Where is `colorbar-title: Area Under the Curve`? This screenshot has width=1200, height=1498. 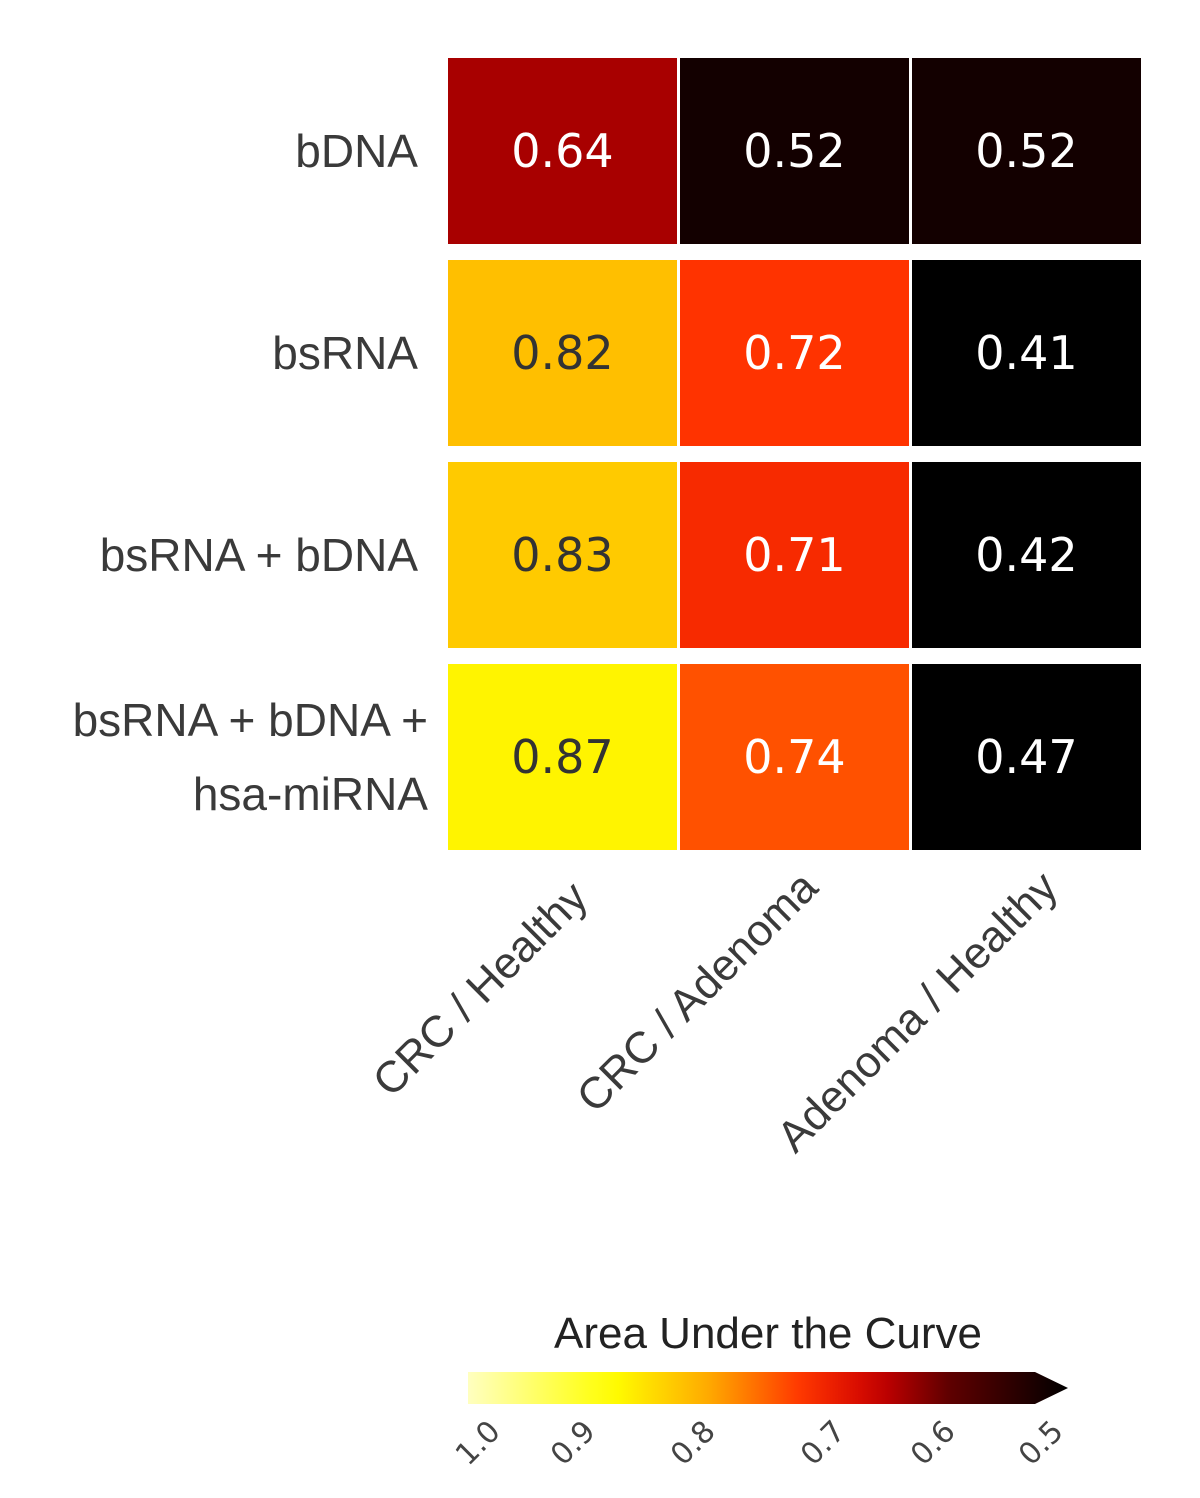
colorbar-title: Area Under the Curve is located at coordinates (768, 1333).